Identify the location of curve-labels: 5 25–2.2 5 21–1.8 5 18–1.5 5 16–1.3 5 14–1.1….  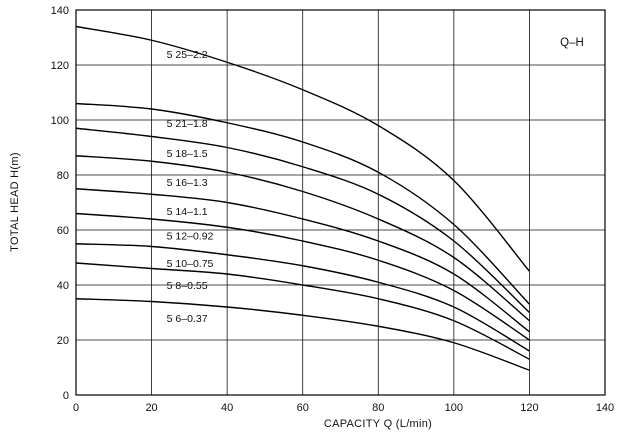
(190, 187).